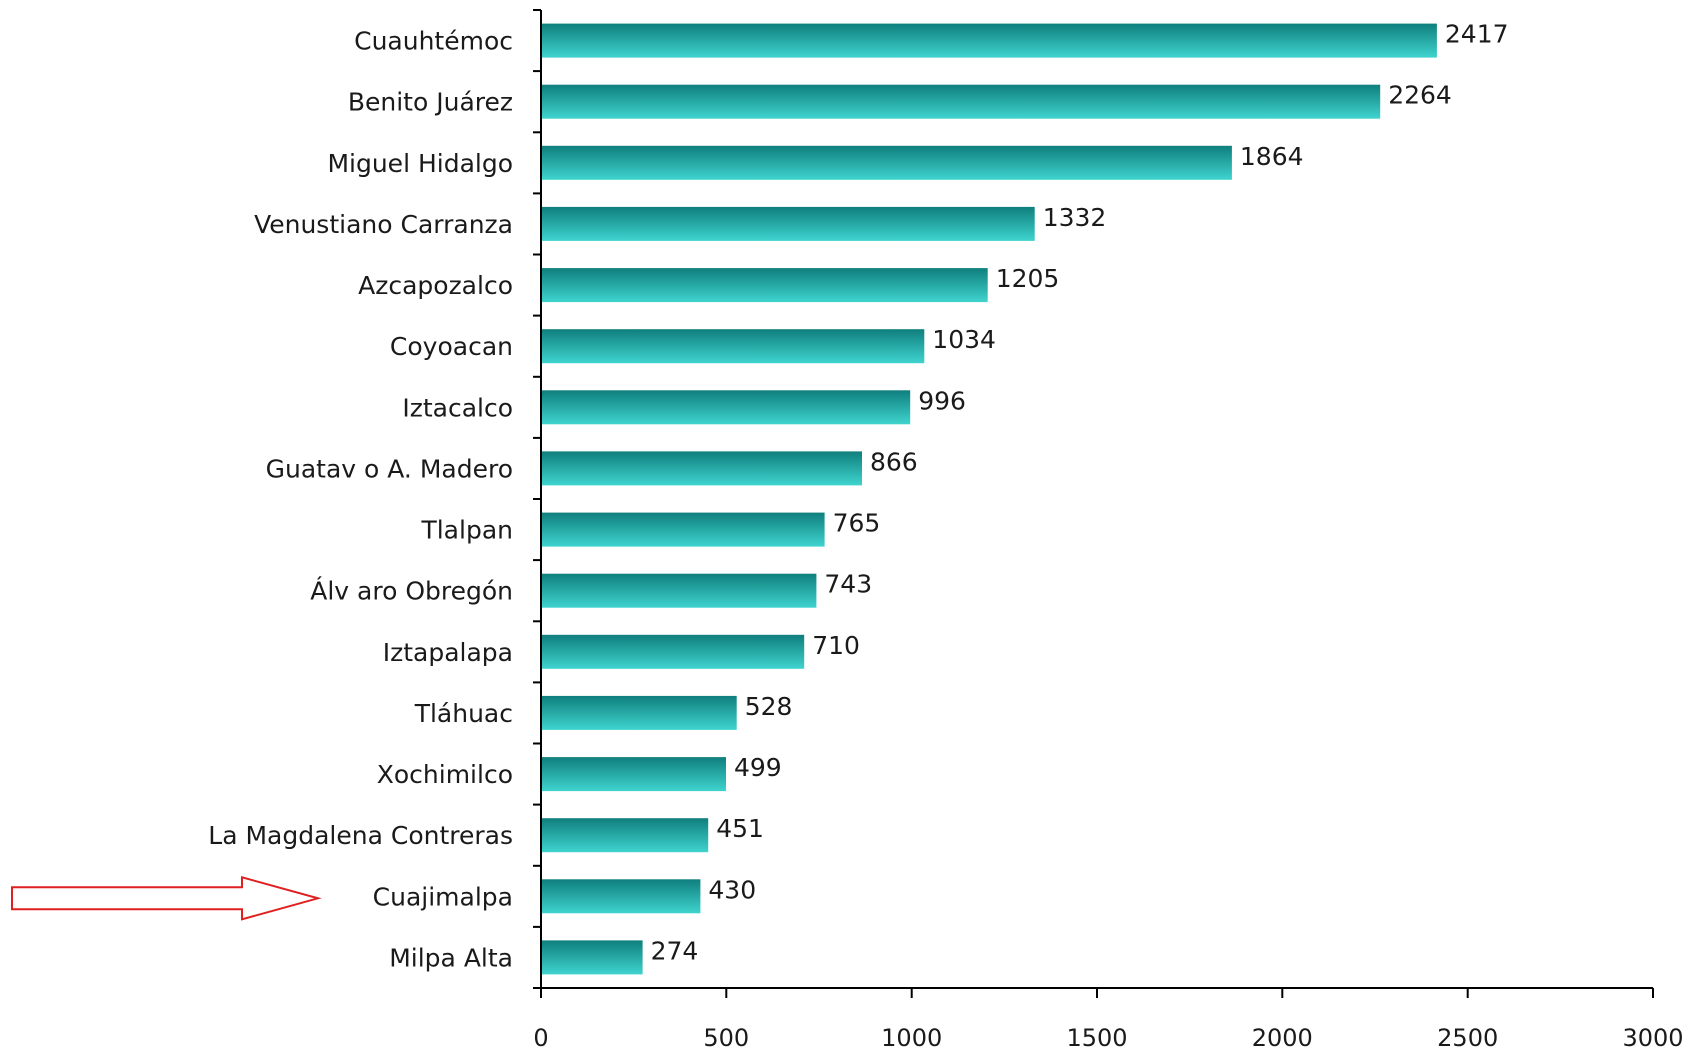  Describe the element at coordinates (430, 102) in the screenshot. I see `category-label: Benito Juárez` at that location.